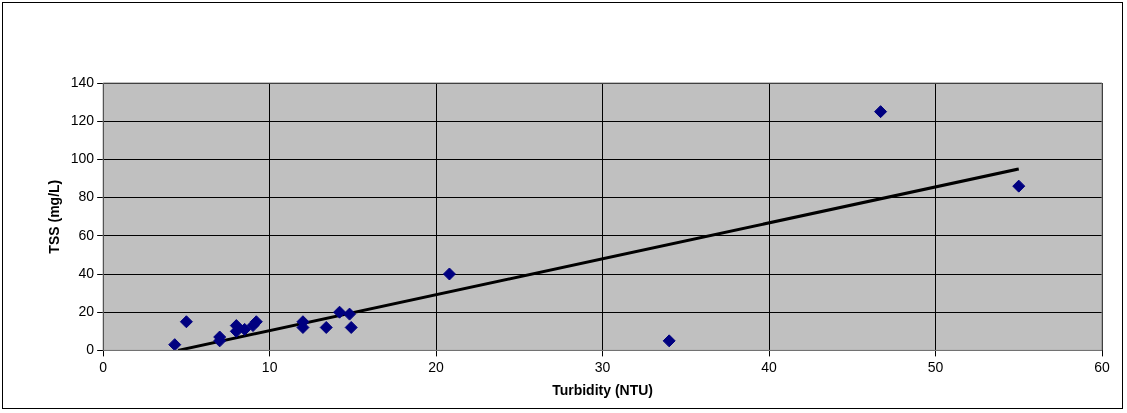  Describe the element at coordinates (103, 366) in the screenshot. I see `x-tick-label: 0` at that location.